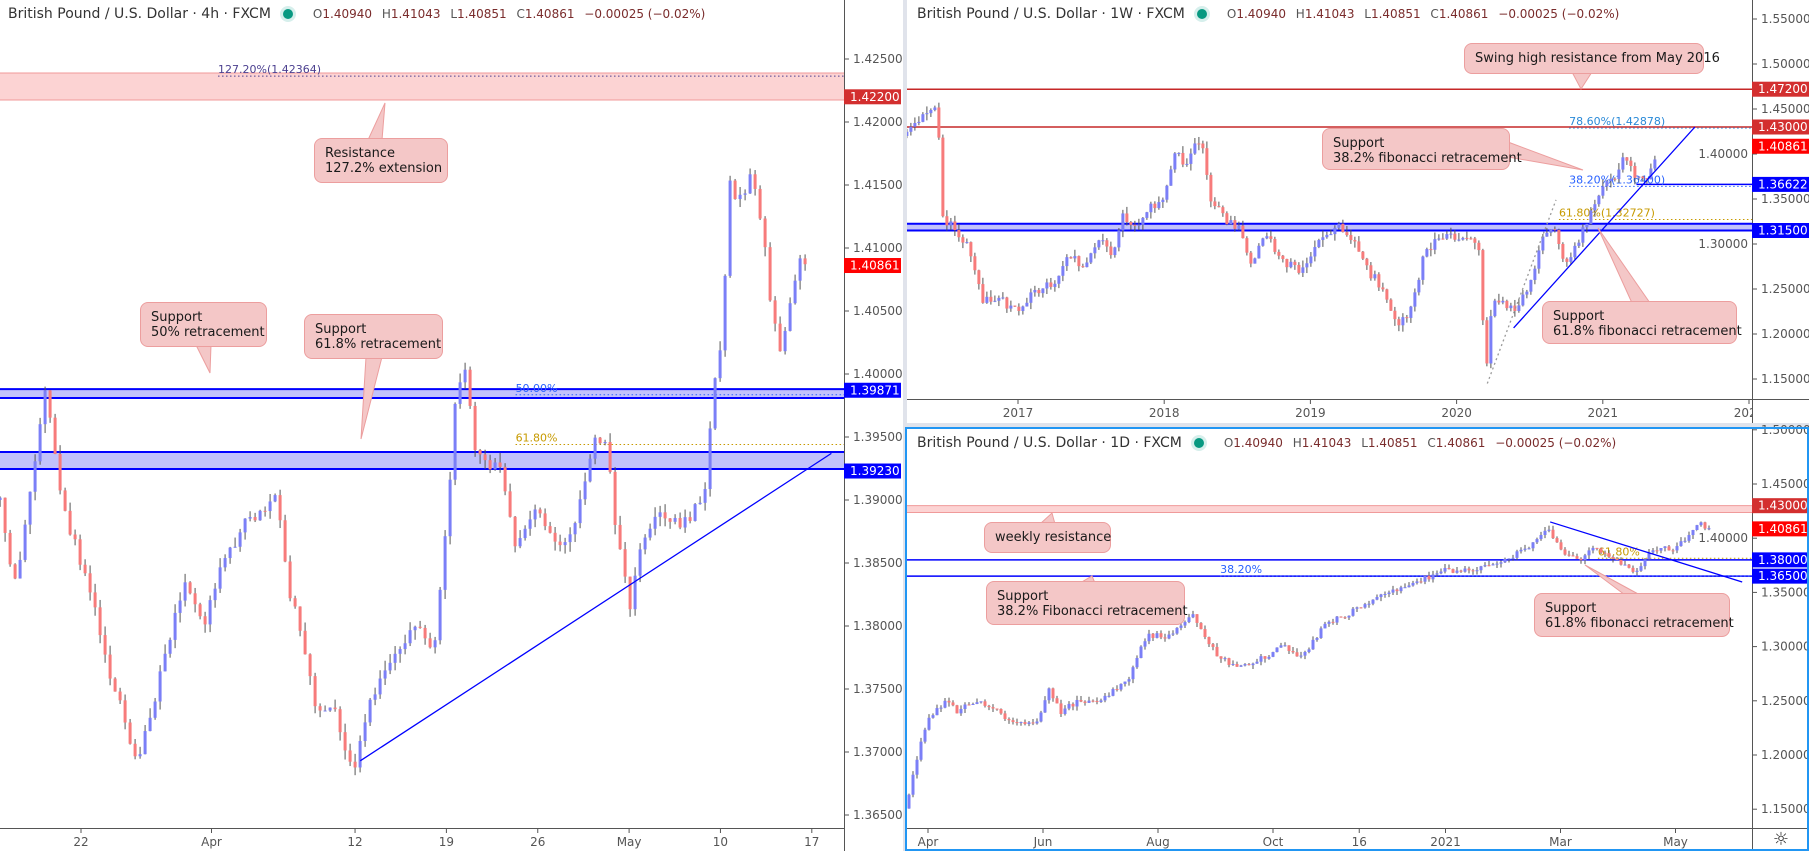 This screenshot has width=1809, height=851. Describe the element at coordinates (1329, 227) in the screenshot. I see `price-zone` at that location.